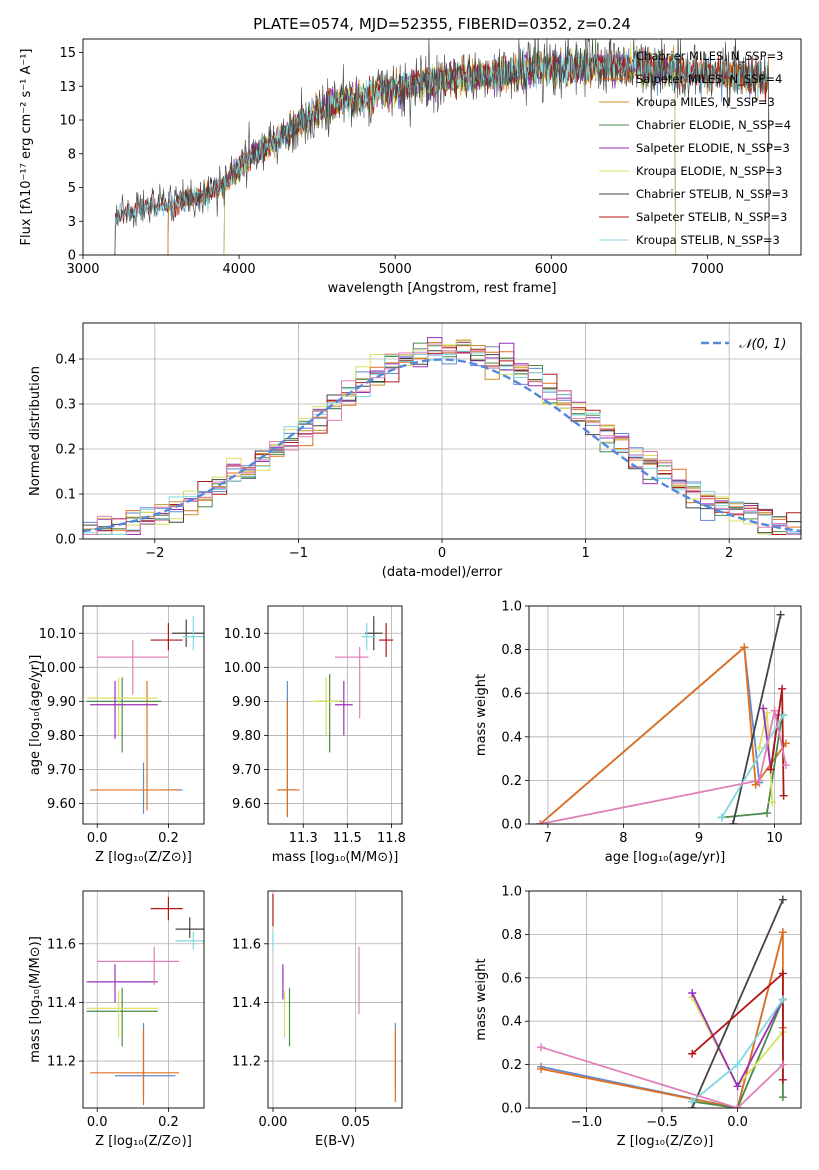  Describe the element at coordinates (65, 405) in the screenshot. I see `y-tick-label: 0.3` at that location.